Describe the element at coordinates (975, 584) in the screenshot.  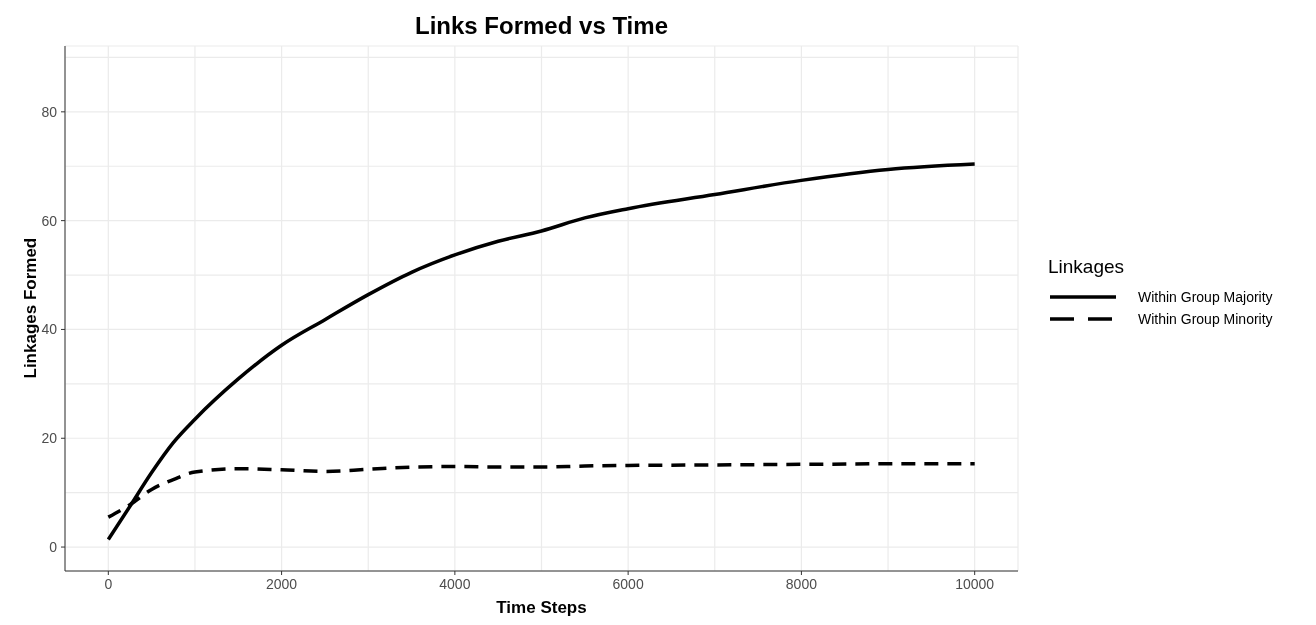
I see `x-tick-label: 10000` at that location.